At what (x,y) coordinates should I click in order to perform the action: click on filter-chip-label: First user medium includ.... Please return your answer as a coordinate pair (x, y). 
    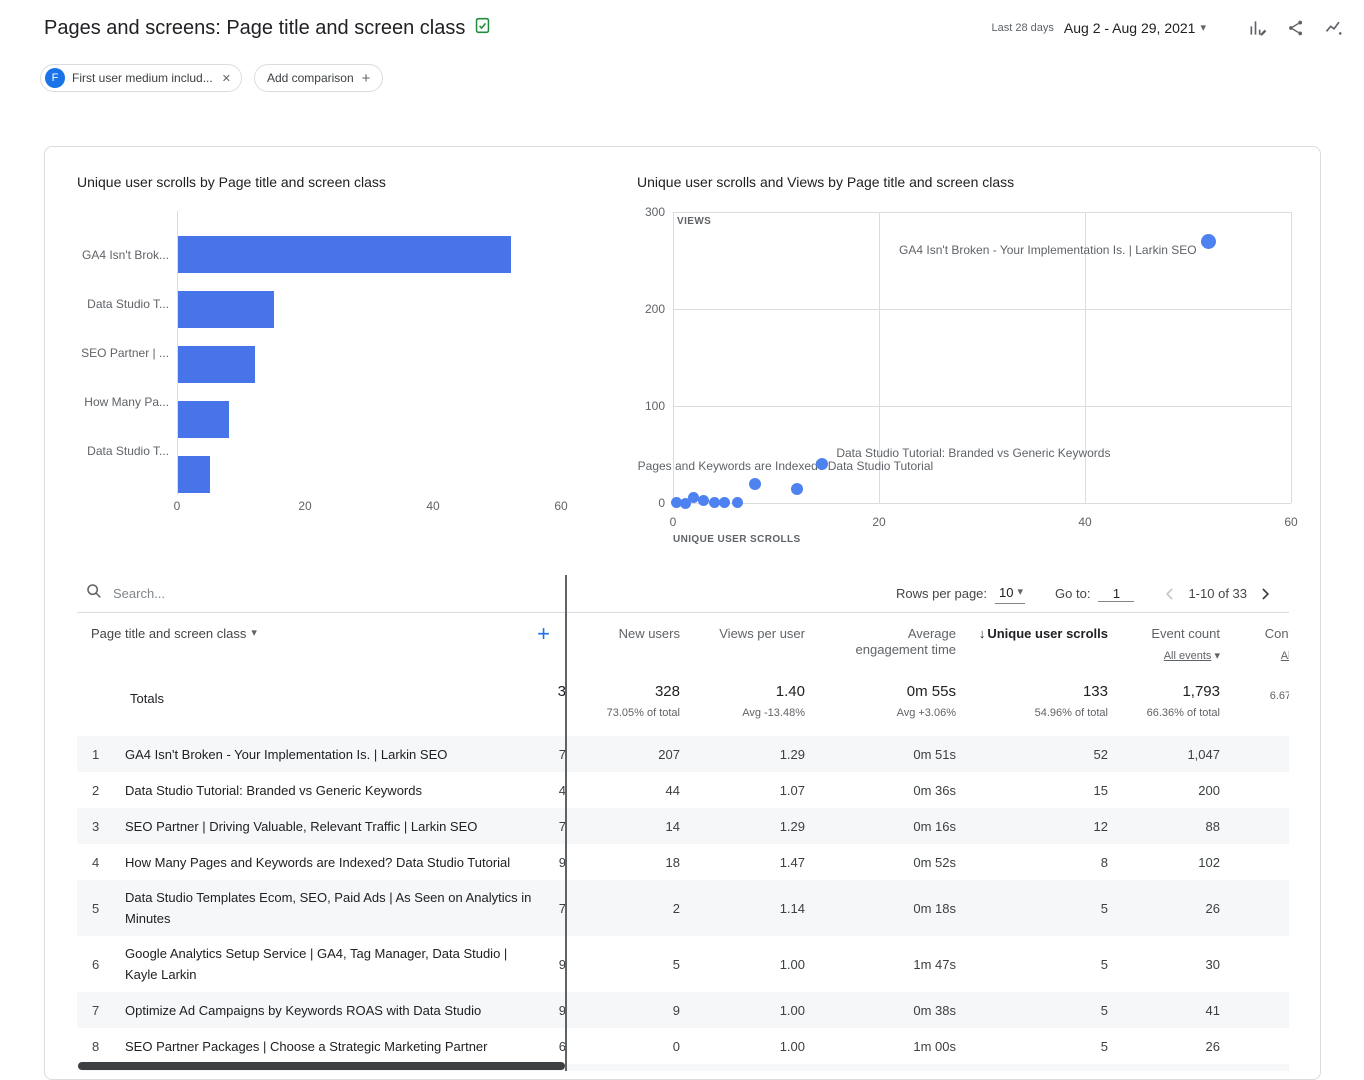
    Looking at the image, I should click on (142, 78).